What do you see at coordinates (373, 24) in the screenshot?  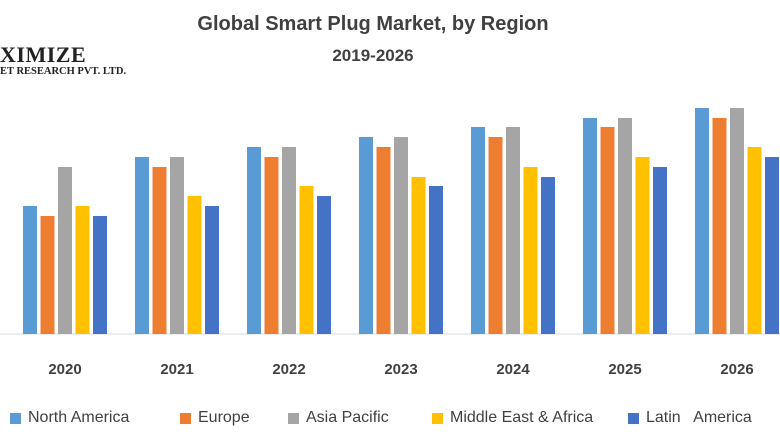 I see `chart-title: Global Smart Plug Market, by Region` at bounding box center [373, 24].